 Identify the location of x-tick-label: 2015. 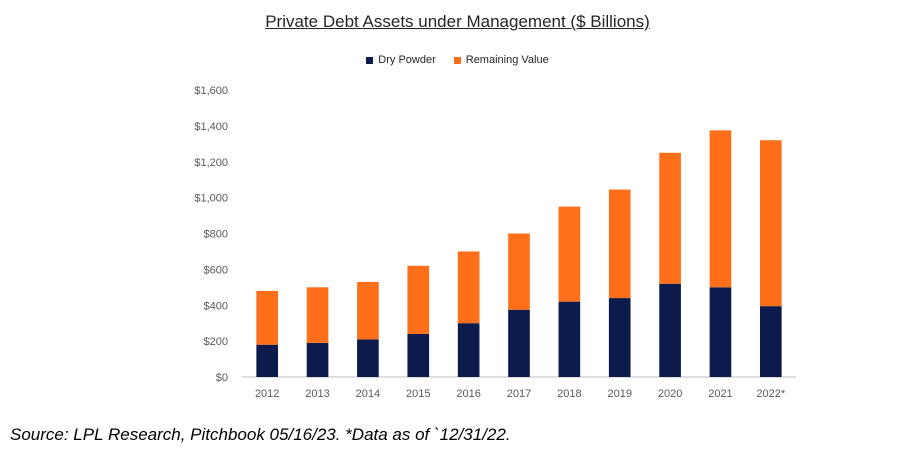
(418, 394).